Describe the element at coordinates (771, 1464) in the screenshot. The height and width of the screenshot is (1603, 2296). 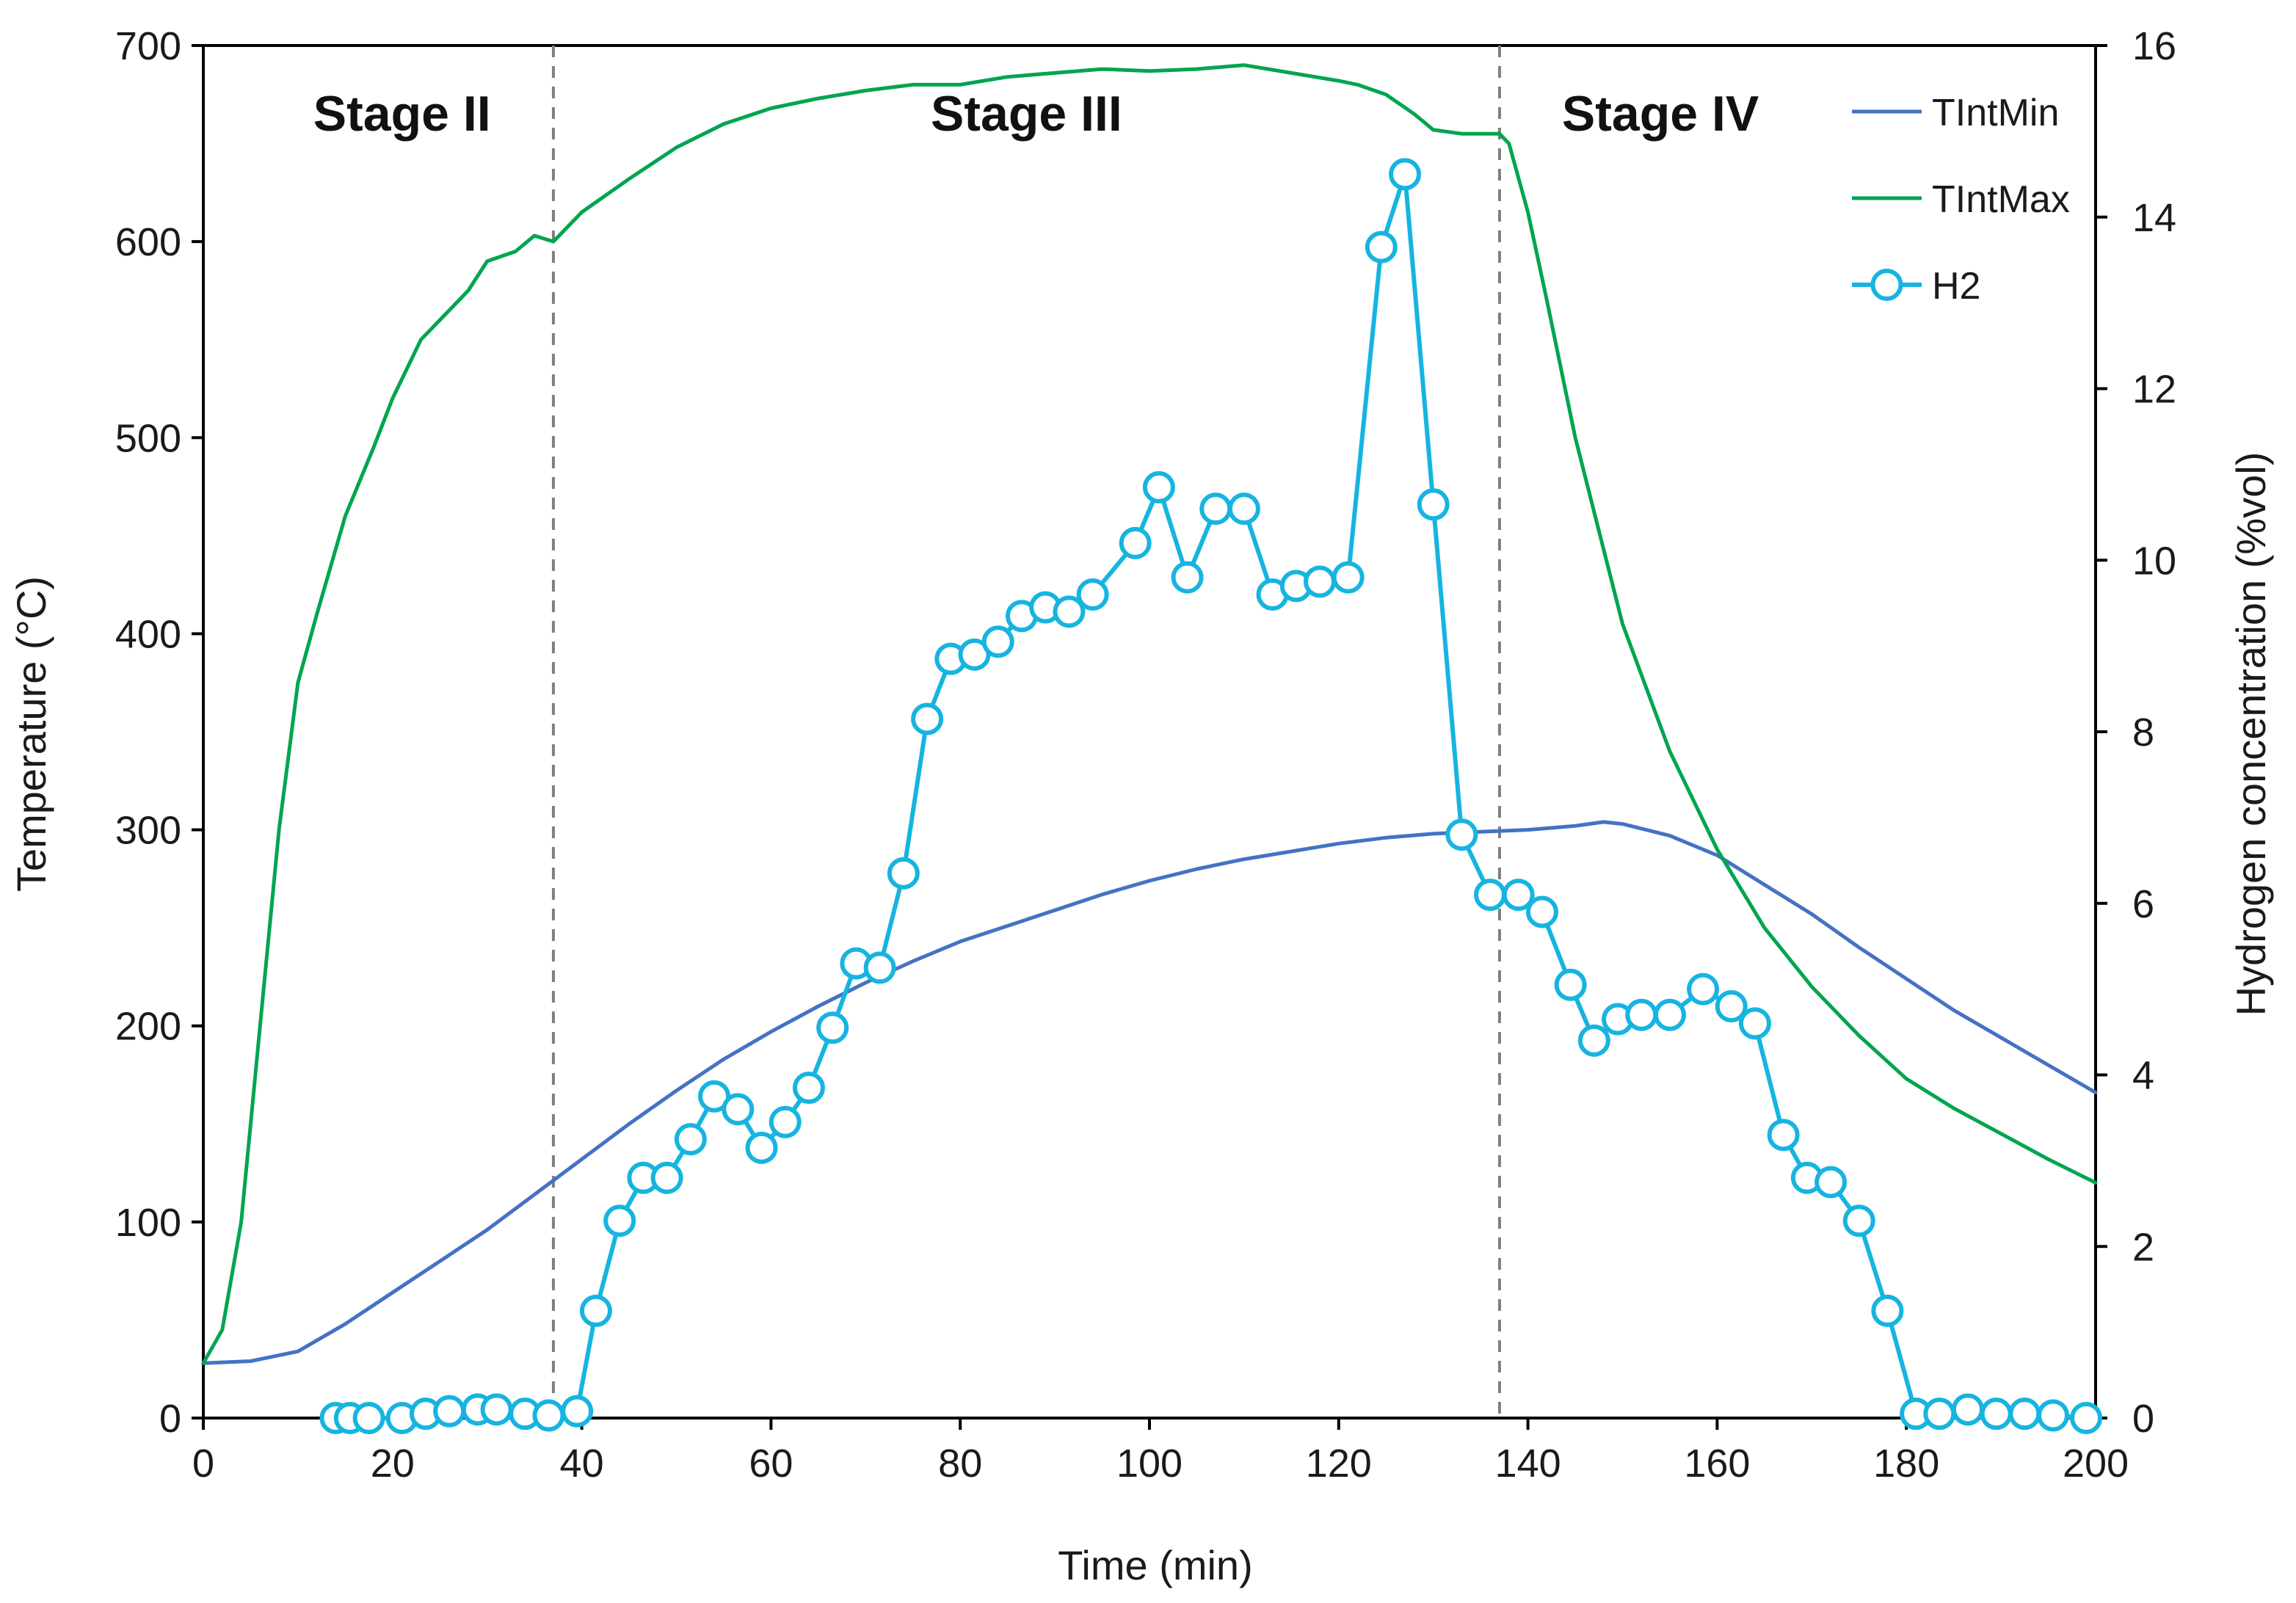
I see `x-tick-label: 60` at that location.